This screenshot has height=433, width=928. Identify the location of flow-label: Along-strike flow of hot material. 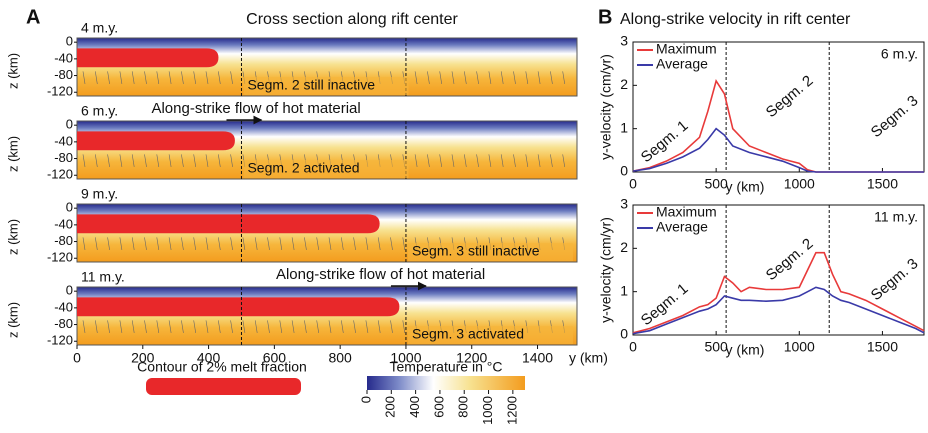
(380, 274).